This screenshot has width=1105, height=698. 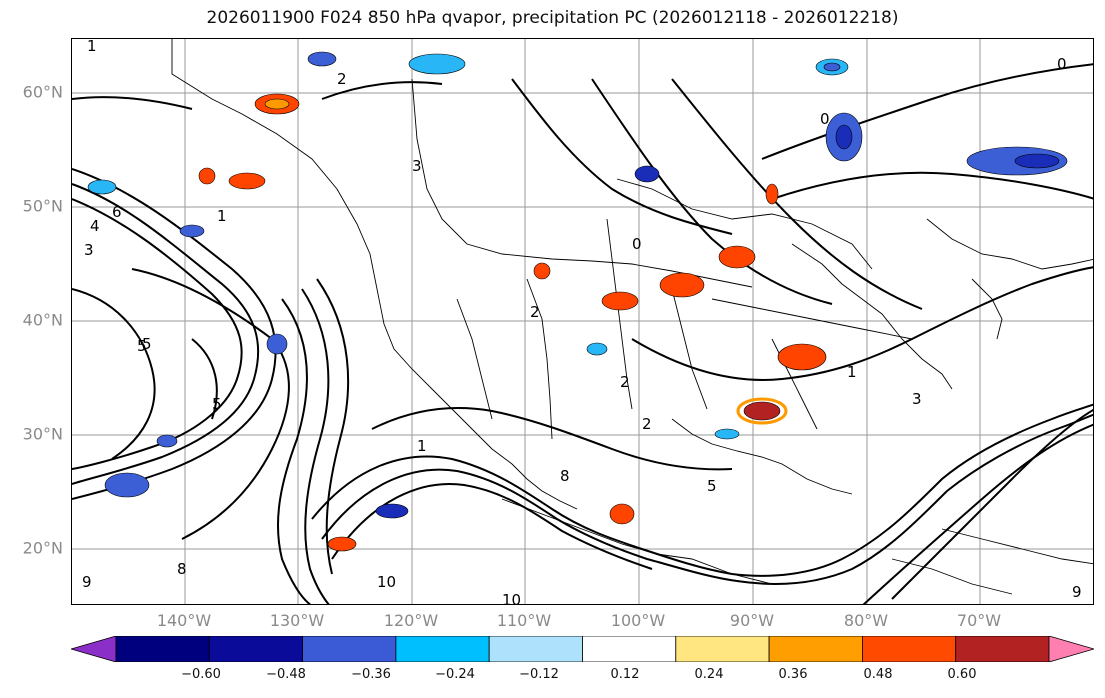 I want to click on colorbar-segments, so click(x=582, y=649).